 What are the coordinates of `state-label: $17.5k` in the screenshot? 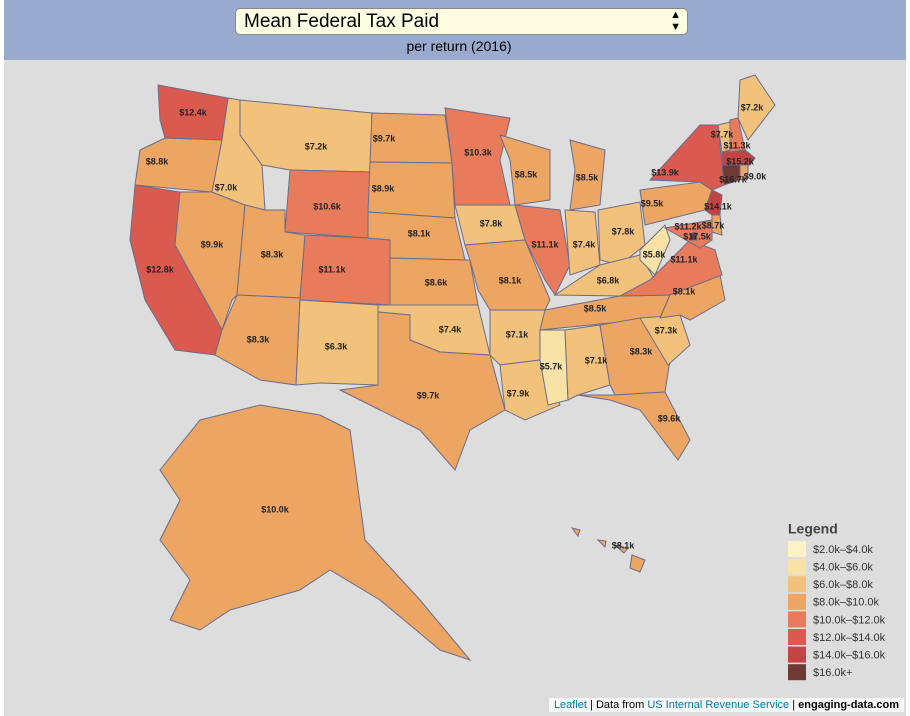 It's located at (697, 236).